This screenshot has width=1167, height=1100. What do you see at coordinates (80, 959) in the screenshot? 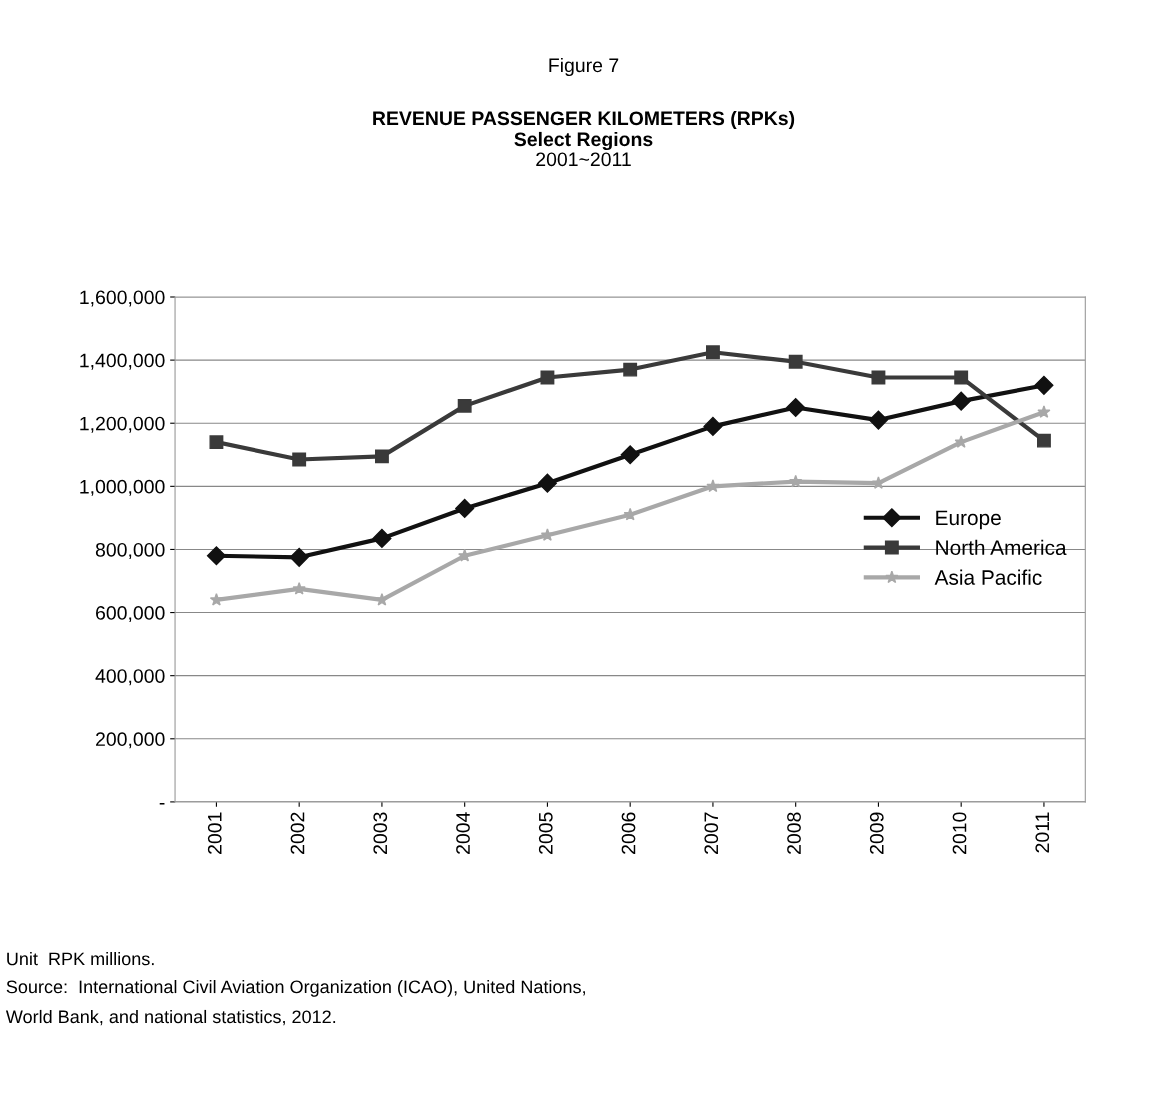
I see `text: Unit RPK millions.` at bounding box center [80, 959].